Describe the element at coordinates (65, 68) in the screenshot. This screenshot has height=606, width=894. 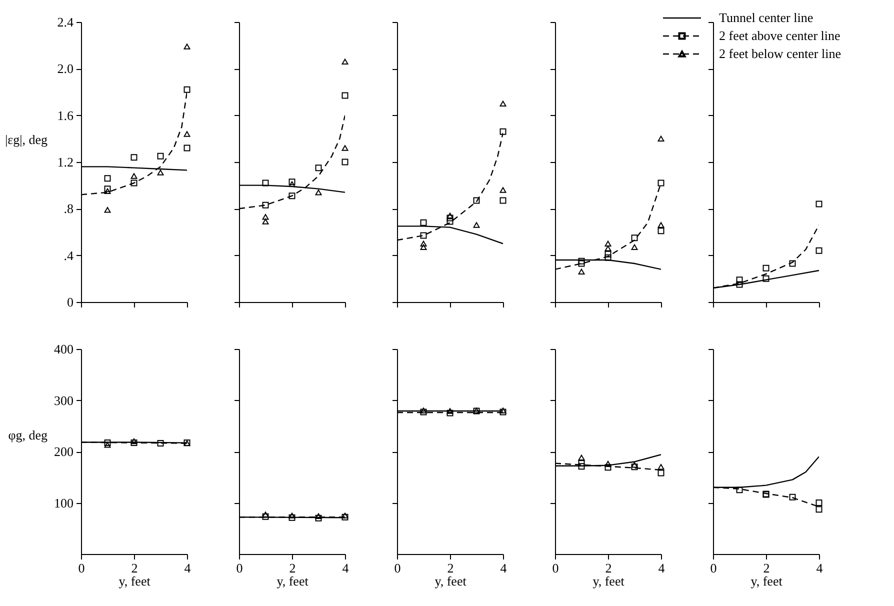
I see `y-tick-label: 2.0` at that location.